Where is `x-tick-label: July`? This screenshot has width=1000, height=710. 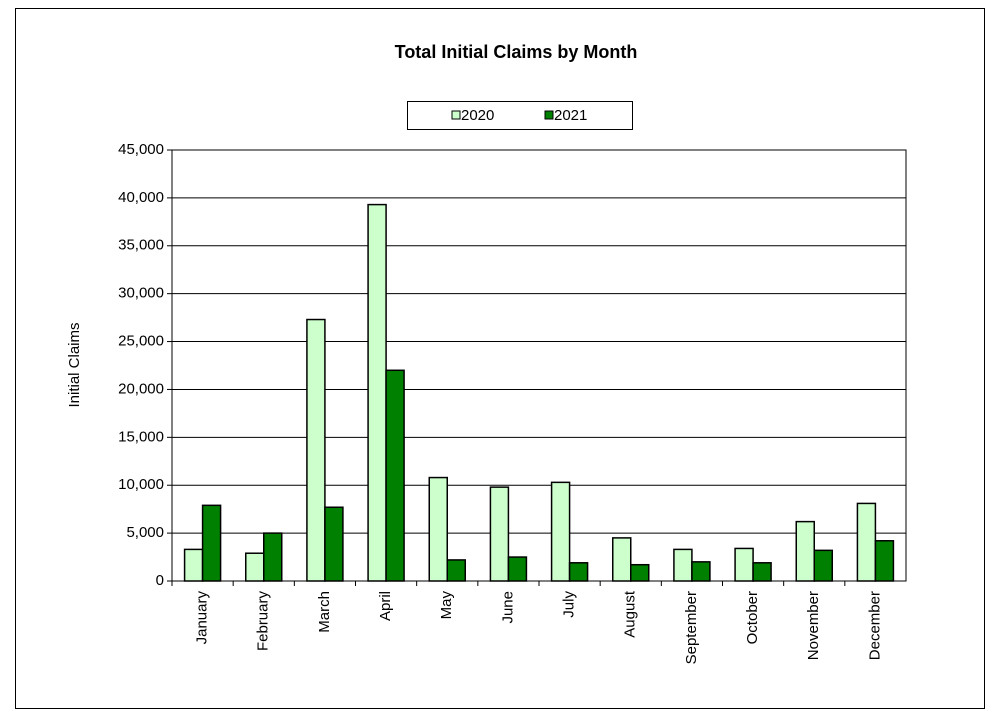 x-tick-label: July is located at coordinates (569, 604).